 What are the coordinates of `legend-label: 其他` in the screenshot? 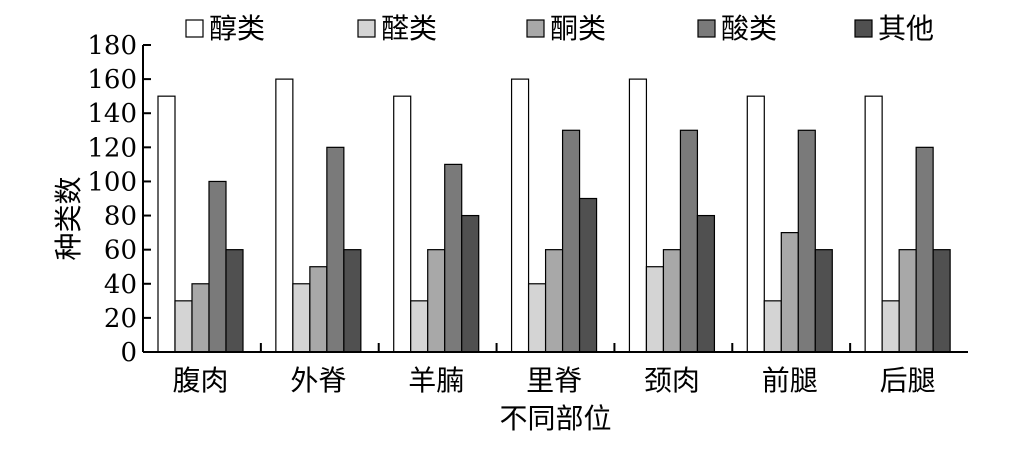 It's located at (906, 28).